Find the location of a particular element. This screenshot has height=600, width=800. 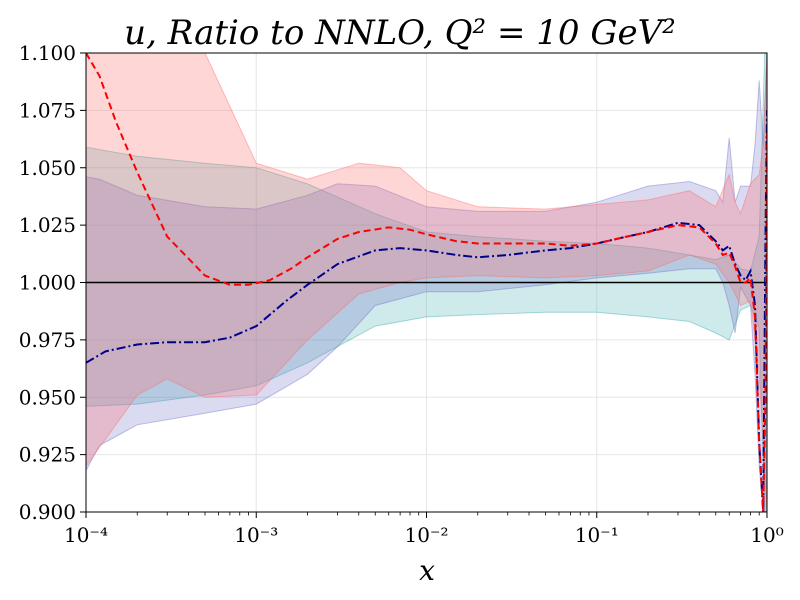

x-axis-label: x is located at coordinates (427, 570).